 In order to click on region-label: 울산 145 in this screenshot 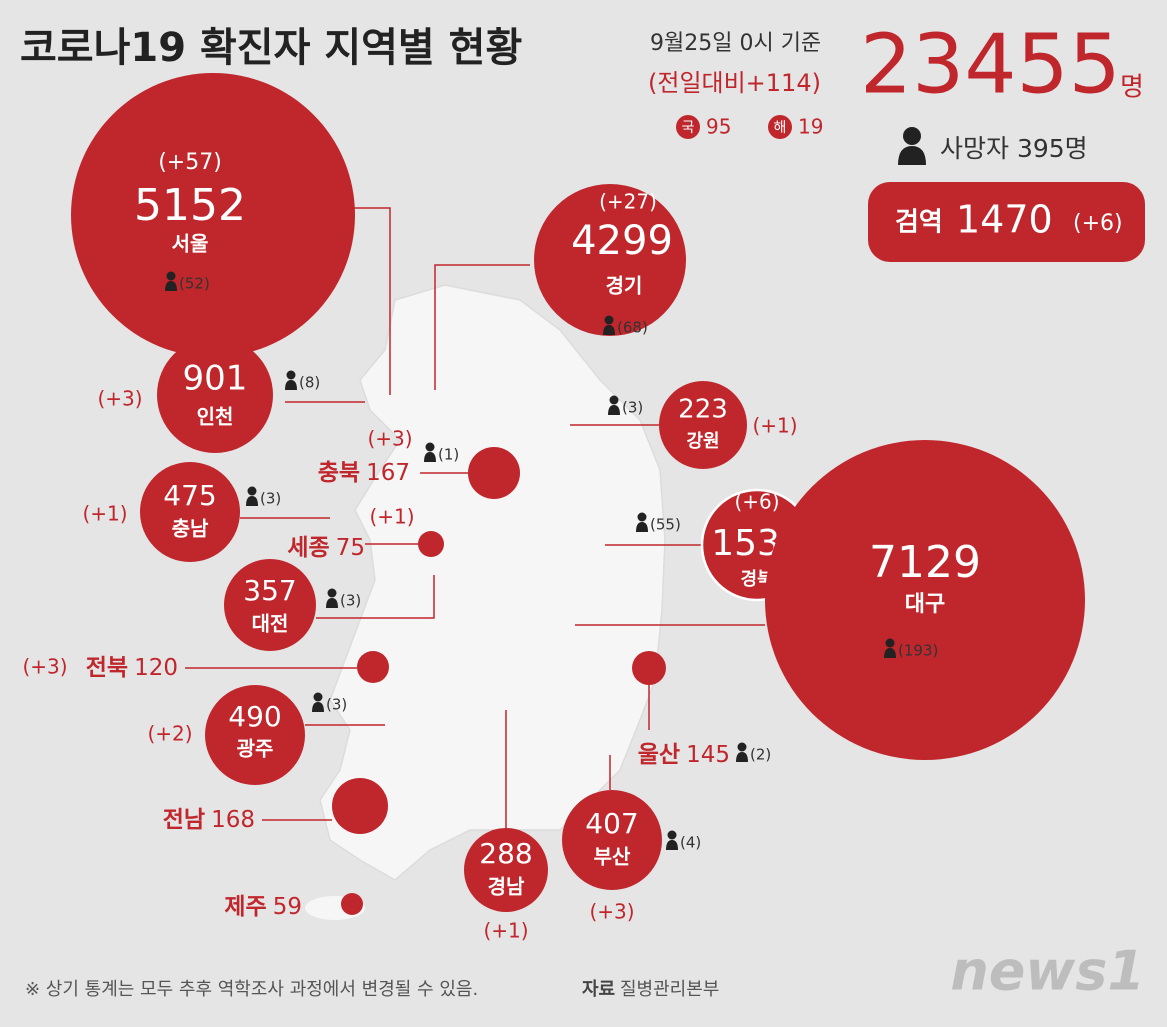, I will do `click(684, 755)`.